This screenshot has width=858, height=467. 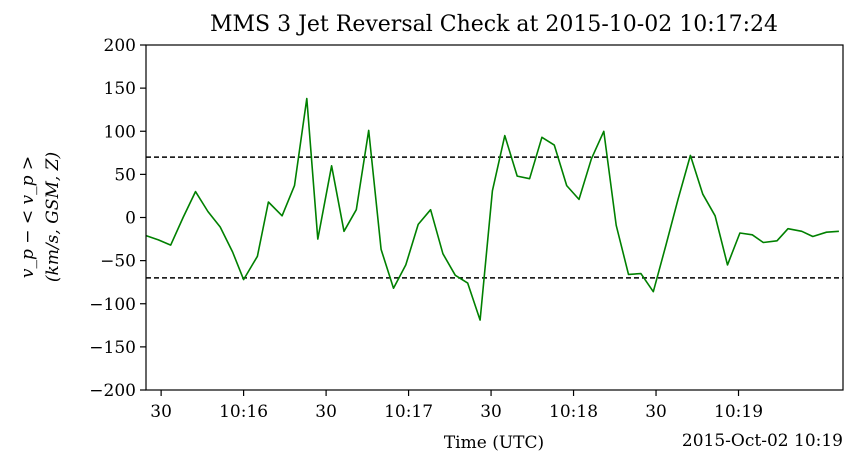 What do you see at coordinates (130, 219) in the screenshot?
I see `y-tick-label: 0` at bounding box center [130, 219].